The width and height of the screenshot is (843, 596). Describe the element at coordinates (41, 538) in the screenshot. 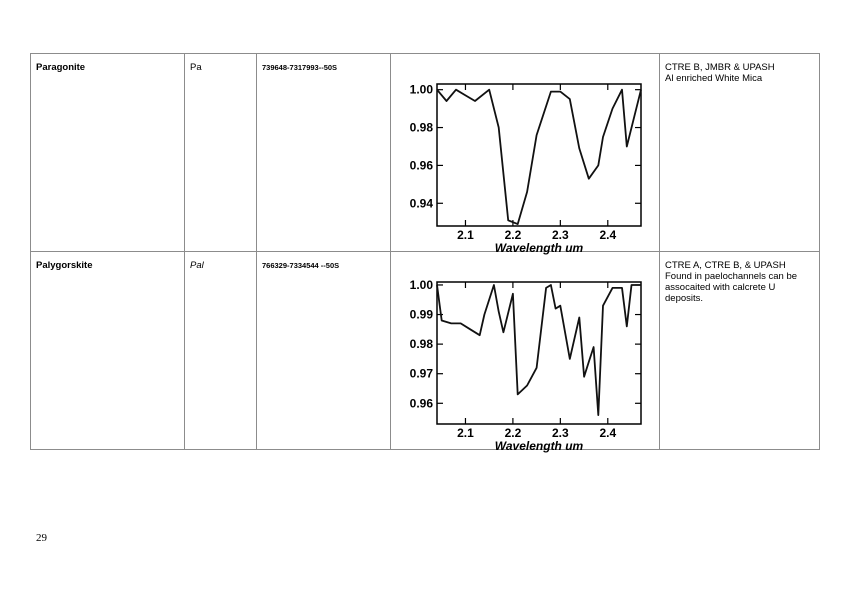

I see `page-number: 29` at that location.